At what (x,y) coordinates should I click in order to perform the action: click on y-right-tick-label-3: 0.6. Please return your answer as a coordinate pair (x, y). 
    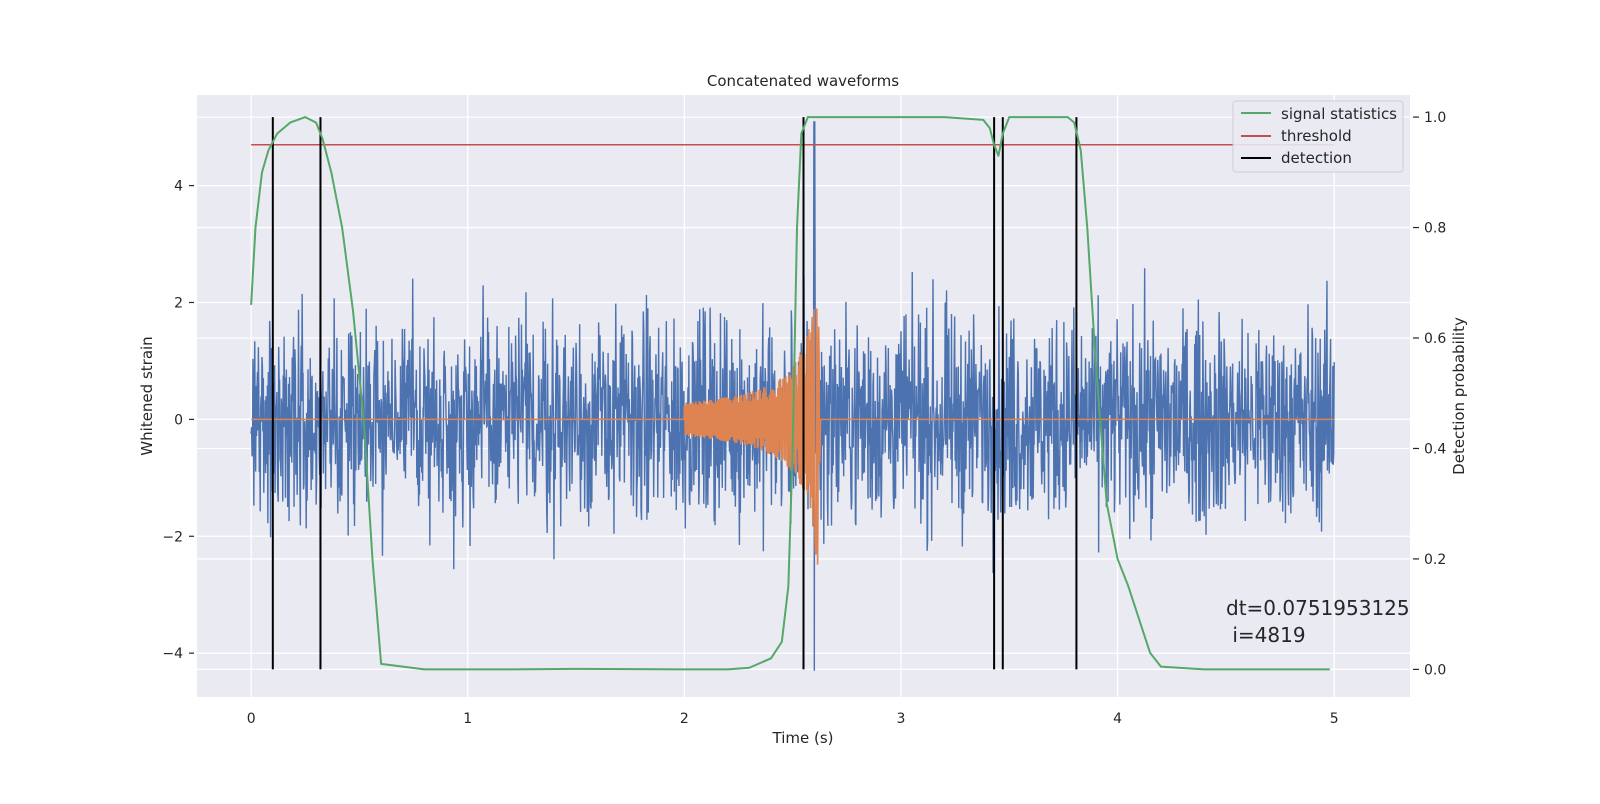
    Looking at the image, I should click on (1435, 339).